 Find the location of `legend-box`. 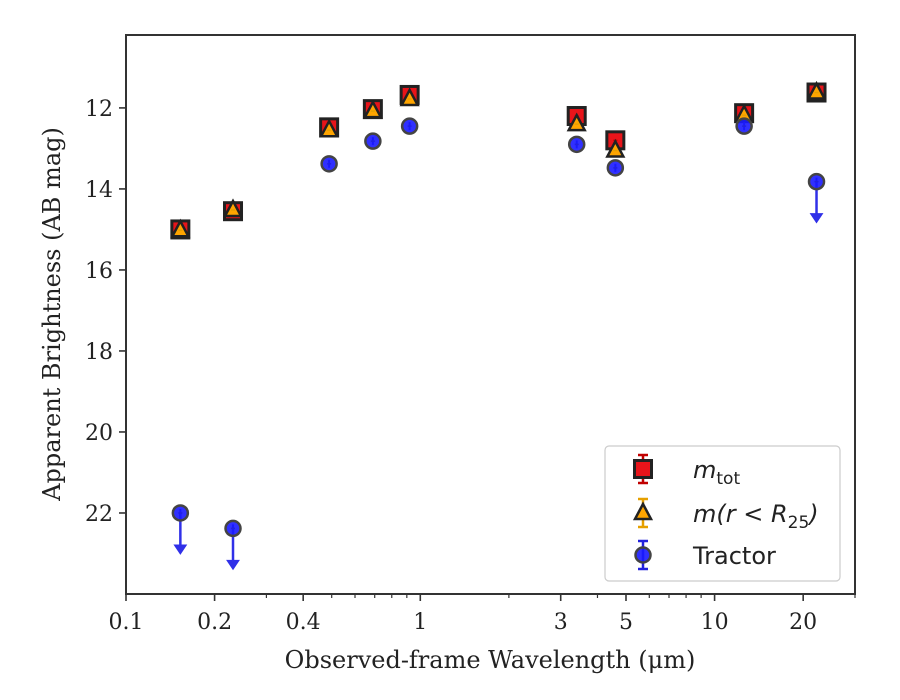

legend-box is located at coordinates (722, 513).